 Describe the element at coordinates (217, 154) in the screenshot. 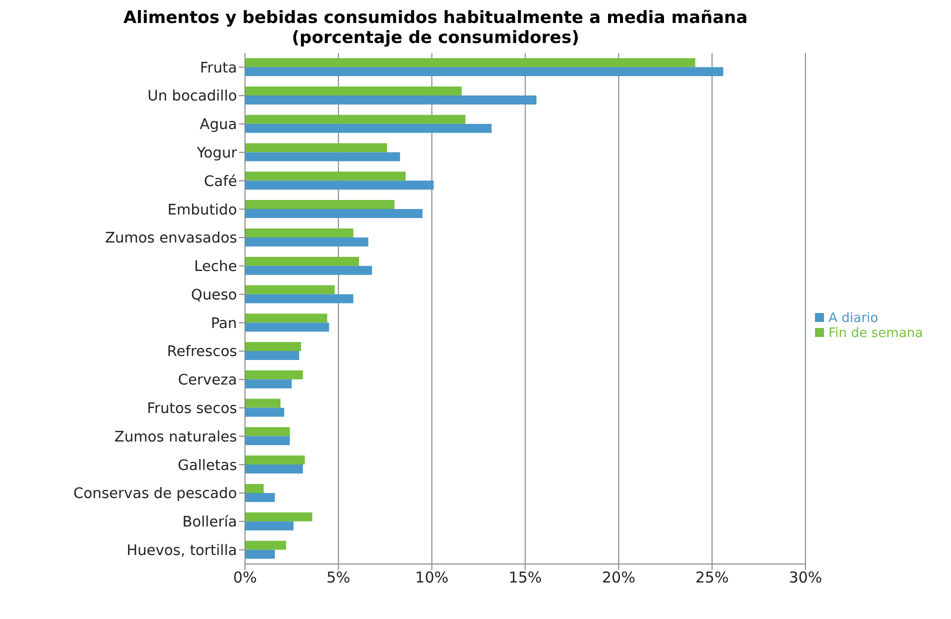

I see `y-tick-label: Yogur` at that location.